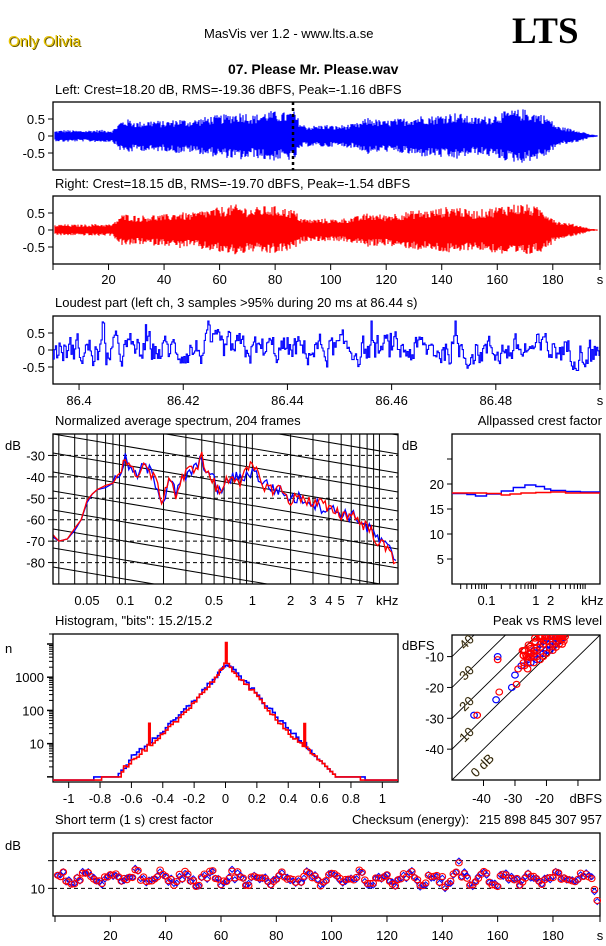  I want to click on loudest-trace, so click(326, 345).